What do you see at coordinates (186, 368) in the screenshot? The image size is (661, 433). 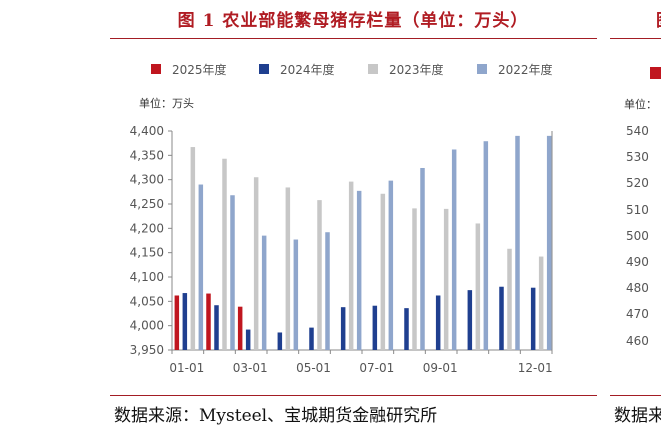 I see `x-tick-label: 01-01` at bounding box center [186, 368].